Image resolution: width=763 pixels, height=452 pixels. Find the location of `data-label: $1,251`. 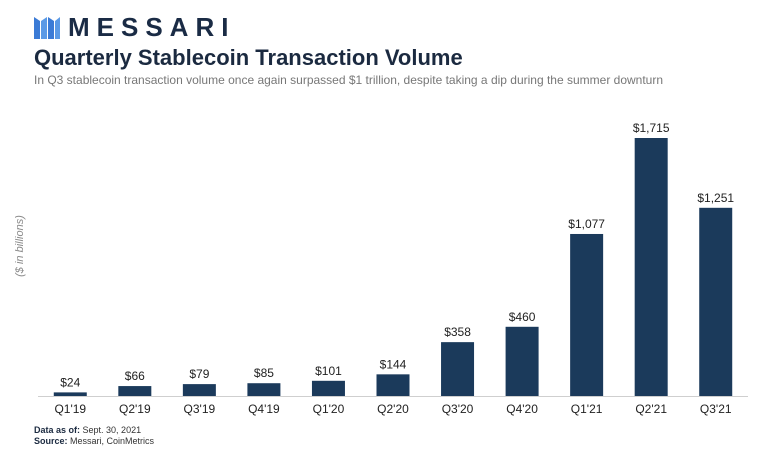

data-label: $1,251 is located at coordinates (715, 198).